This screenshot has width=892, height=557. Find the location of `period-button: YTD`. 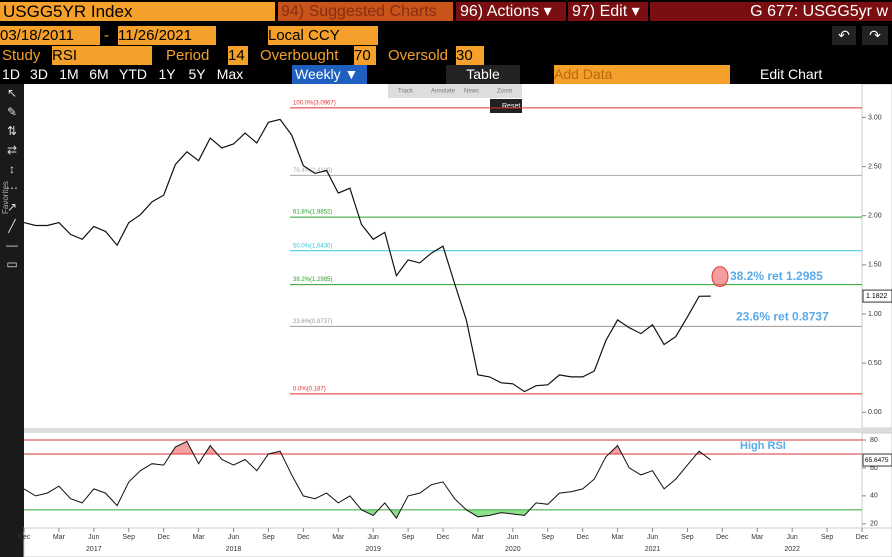

period-button: YTD is located at coordinates (133, 74).